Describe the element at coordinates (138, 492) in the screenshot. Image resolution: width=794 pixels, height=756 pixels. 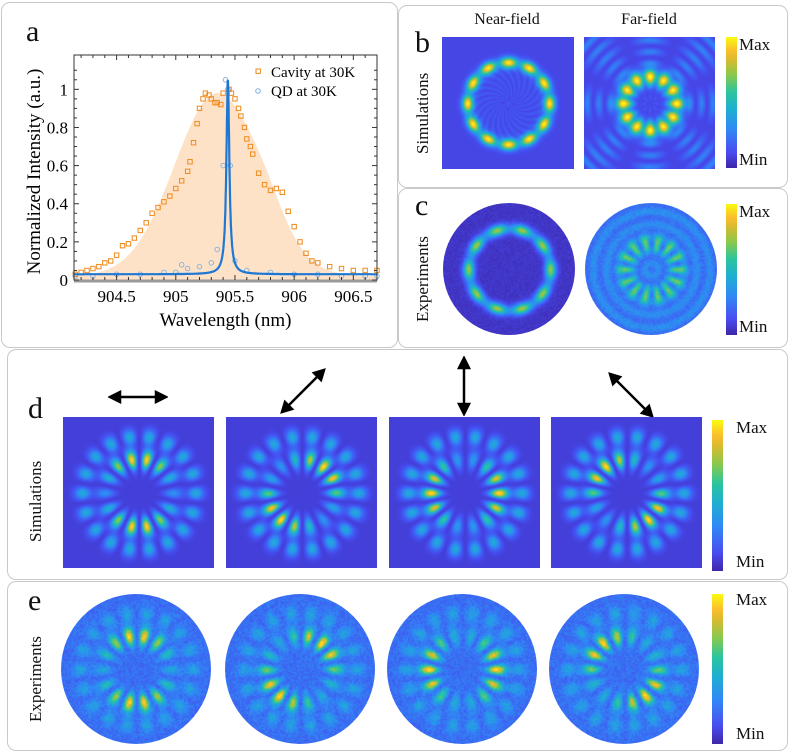
I see `simulation-image-horizontal` at that location.